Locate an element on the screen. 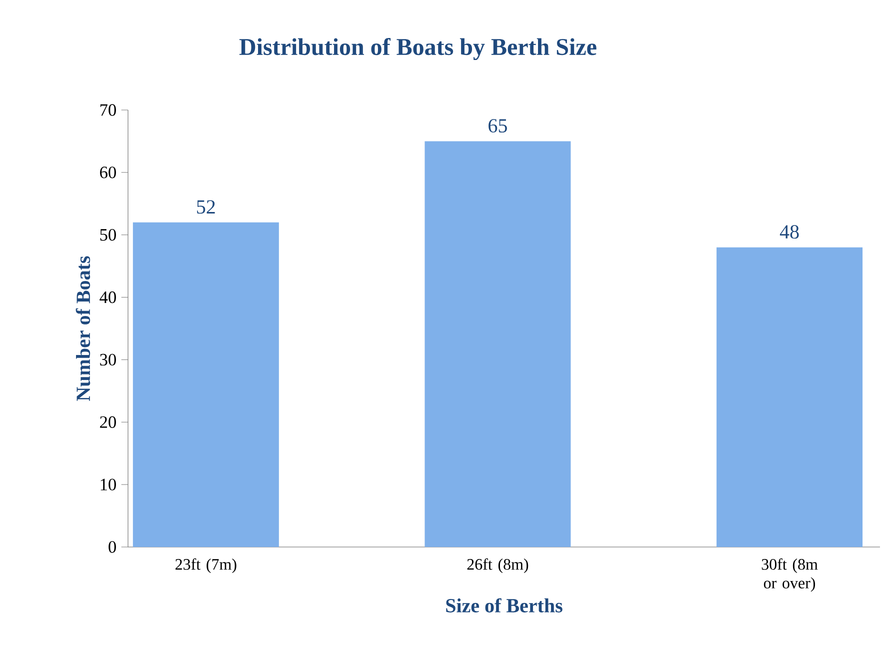 The width and height of the screenshot is (886, 652). y-axis-title: Number of Boats is located at coordinates (83, 328).